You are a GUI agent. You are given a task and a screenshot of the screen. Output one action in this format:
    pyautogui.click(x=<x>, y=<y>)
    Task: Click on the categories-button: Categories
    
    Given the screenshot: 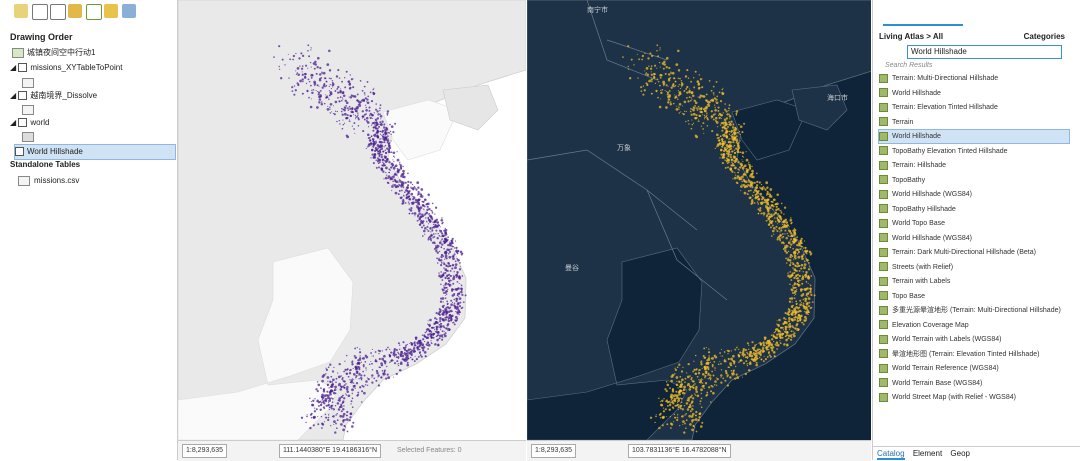 What is the action you would take?
    pyautogui.click(x=1044, y=36)
    